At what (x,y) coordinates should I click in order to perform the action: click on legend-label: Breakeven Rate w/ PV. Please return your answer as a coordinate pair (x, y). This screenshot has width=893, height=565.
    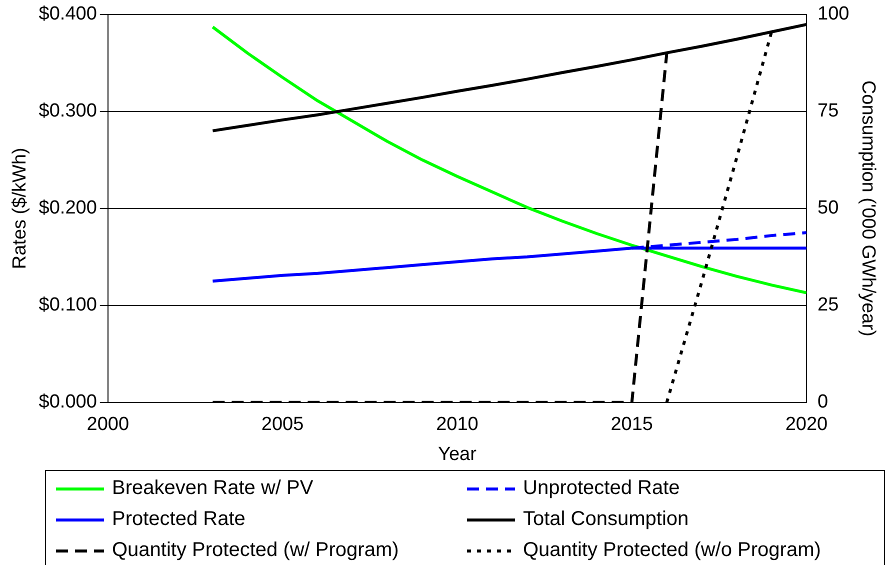
    Looking at the image, I should click on (213, 488).